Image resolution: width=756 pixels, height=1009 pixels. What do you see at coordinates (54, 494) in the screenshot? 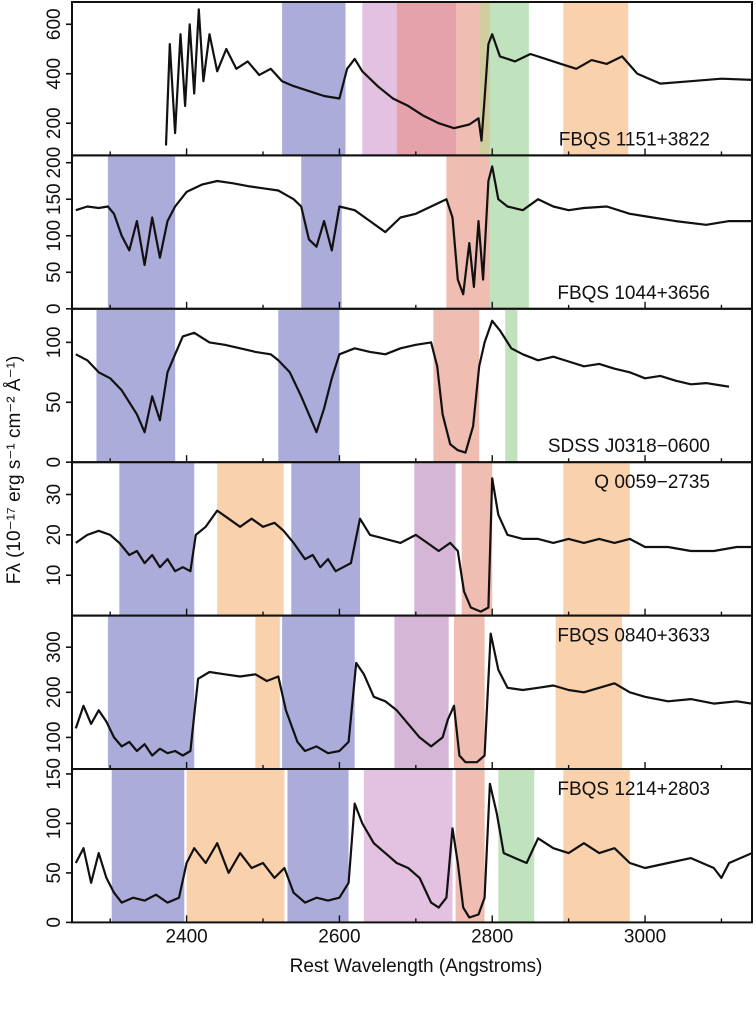
I see `y-tick-label: 30` at bounding box center [54, 494].